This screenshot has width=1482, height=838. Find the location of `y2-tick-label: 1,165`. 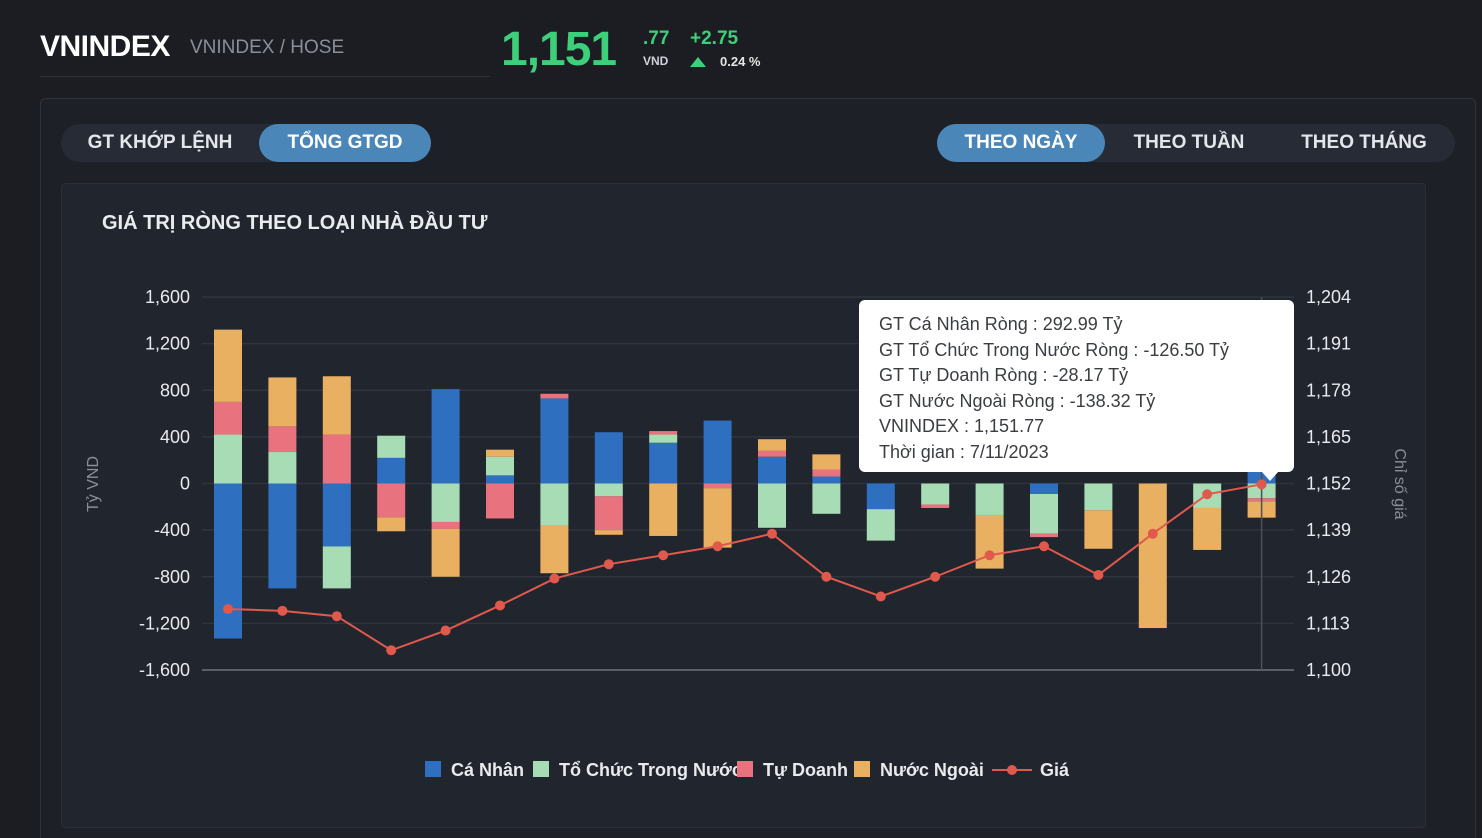

y2-tick-label: 1,165 is located at coordinates (1328, 437).